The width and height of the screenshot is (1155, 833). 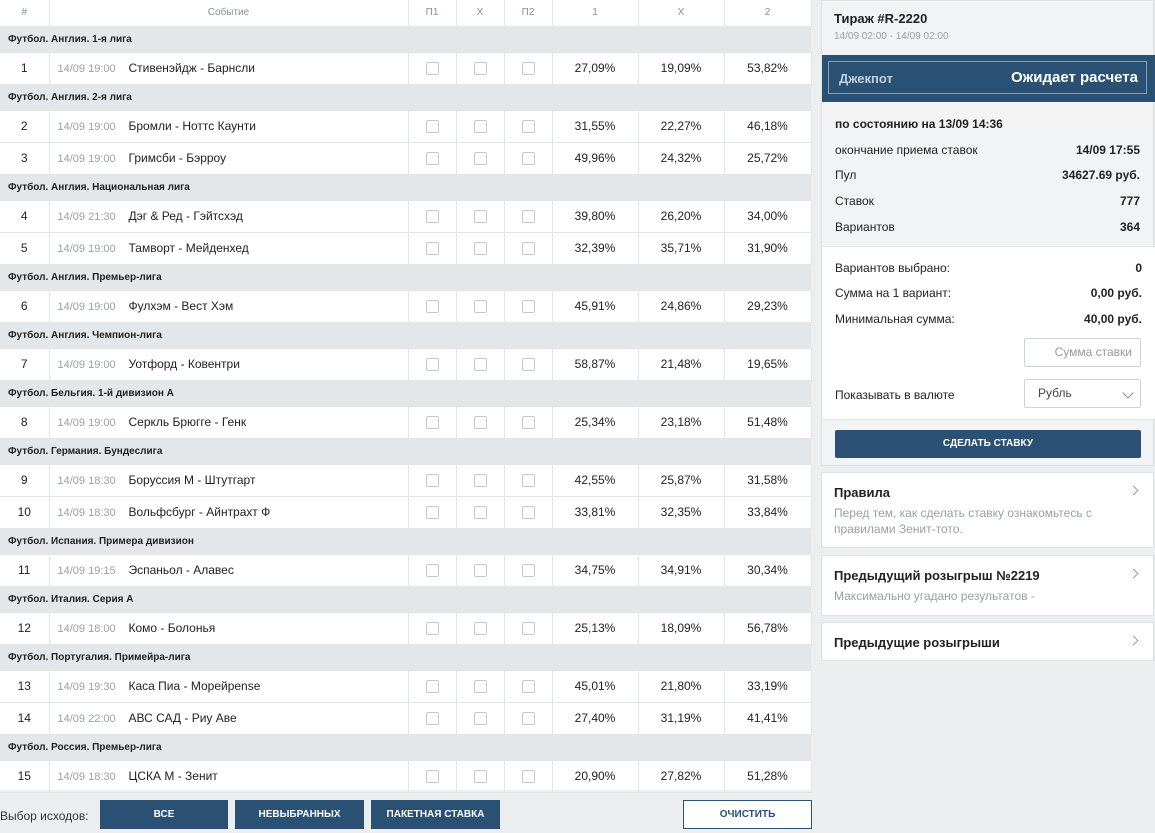 What do you see at coordinates (435, 814) in the screenshot?
I see `package-bet-button: ПАКЕТНАЯ СТАВКА` at bounding box center [435, 814].